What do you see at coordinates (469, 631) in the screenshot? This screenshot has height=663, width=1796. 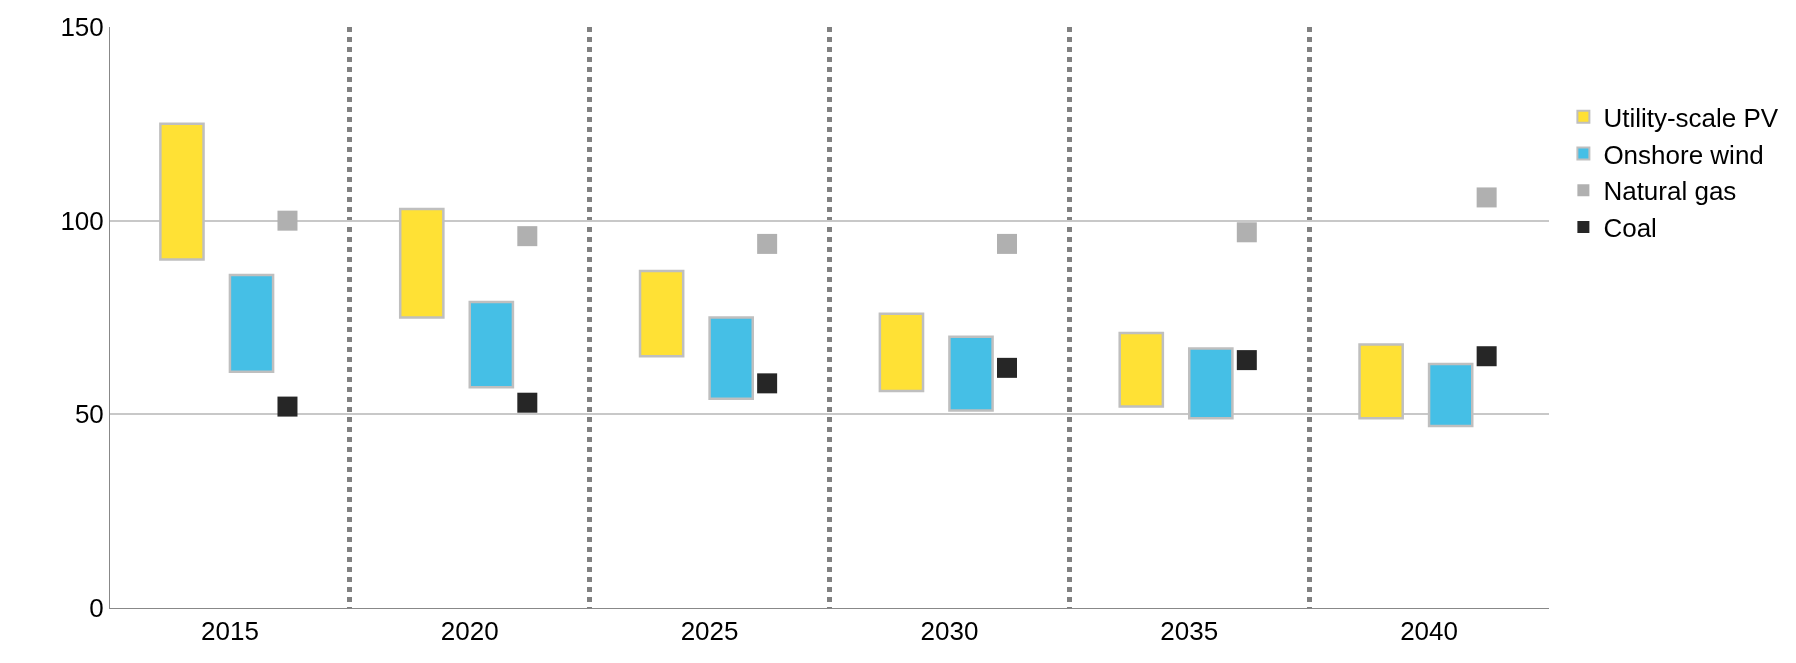 I see `x-tick-label: 2020` at bounding box center [469, 631].